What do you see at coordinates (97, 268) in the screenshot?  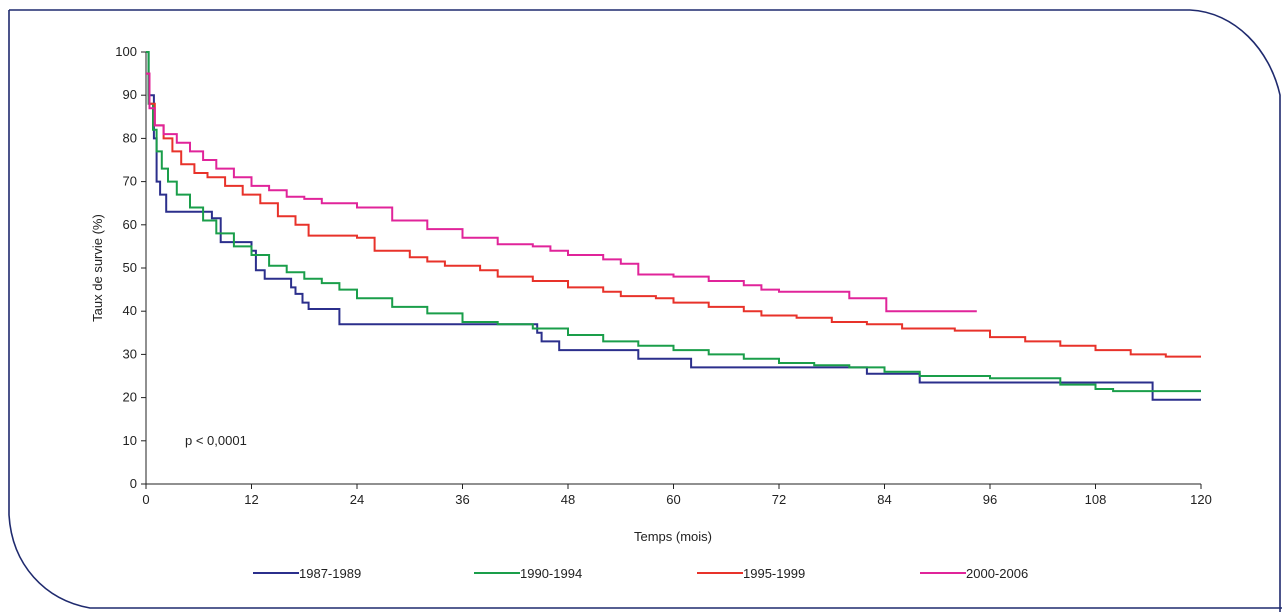 I see `y-axis-label: Taux de survie (%)` at bounding box center [97, 268].